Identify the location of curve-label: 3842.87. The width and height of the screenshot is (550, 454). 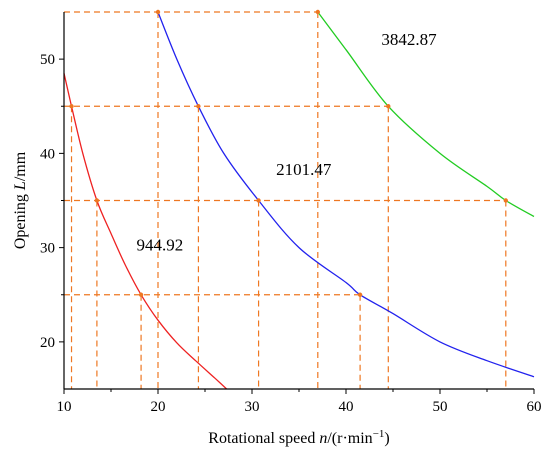
(409, 39).